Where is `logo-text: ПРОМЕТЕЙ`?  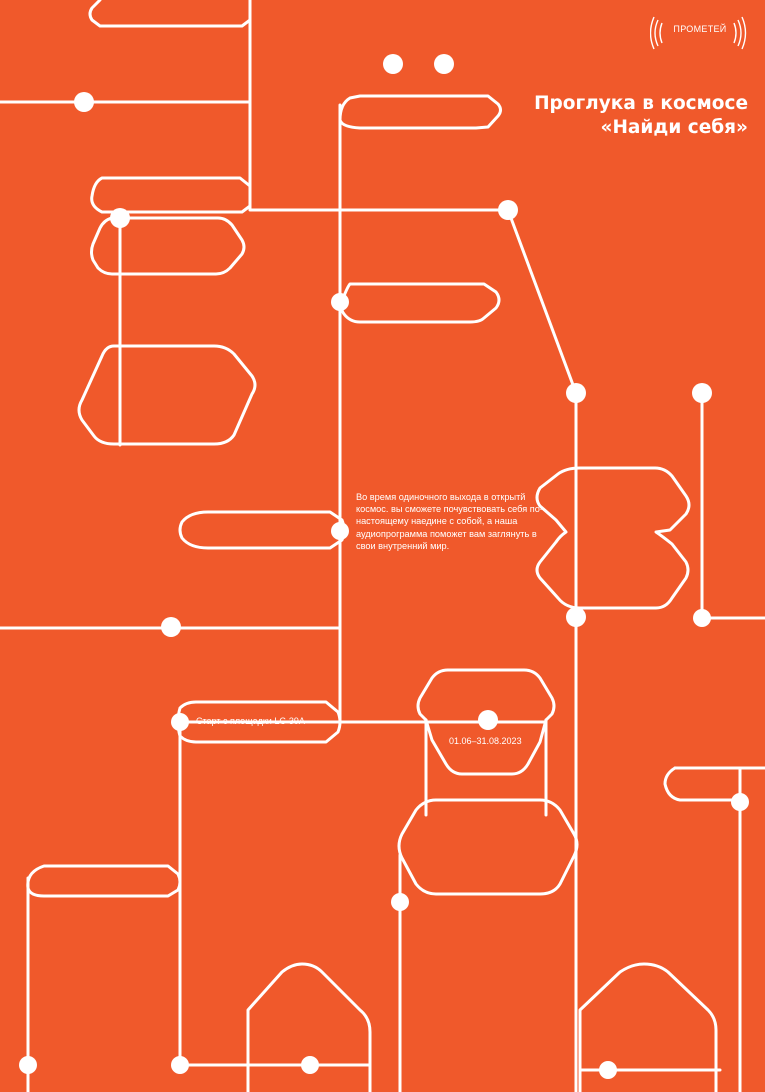
logo-text: ПРОМЕТЕЙ is located at coordinates (700, 29).